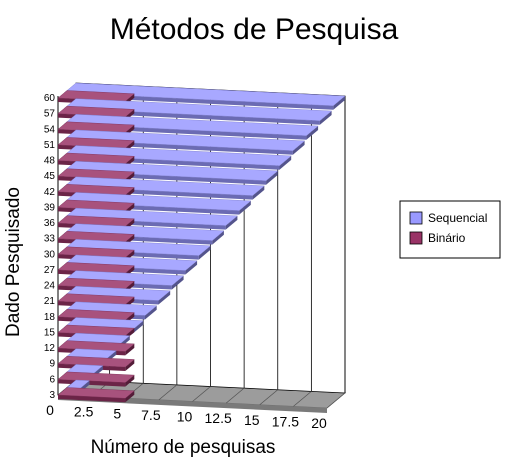 The image size is (508, 462). Describe the element at coordinates (117, 413) in the screenshot. I see `x-tick-label: 5` at that location.